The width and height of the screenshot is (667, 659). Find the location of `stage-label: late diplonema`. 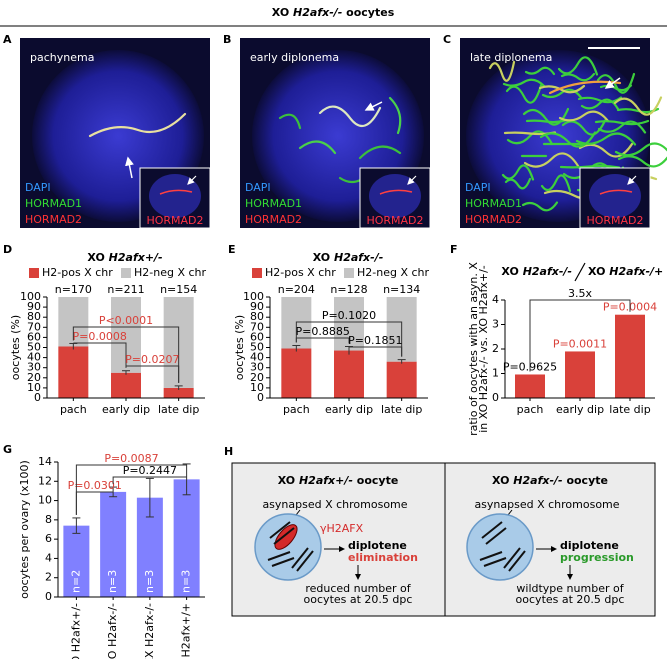

stage-label: late diplonema is located at coordinates (511, 57).